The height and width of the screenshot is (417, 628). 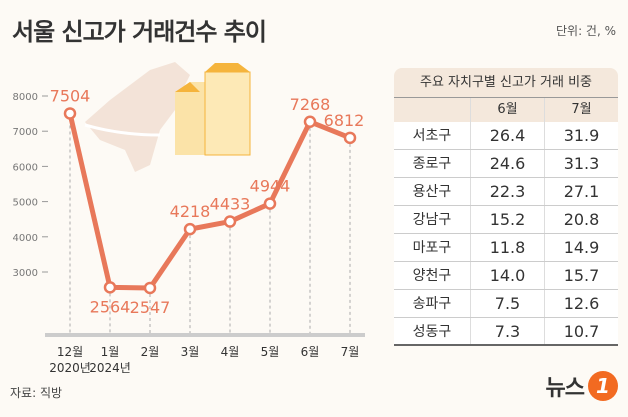 What do you see at coordinates (213, 109) in the screenshot?
I see `apartment-buildings-illustration` at bounding box center [213, 109].